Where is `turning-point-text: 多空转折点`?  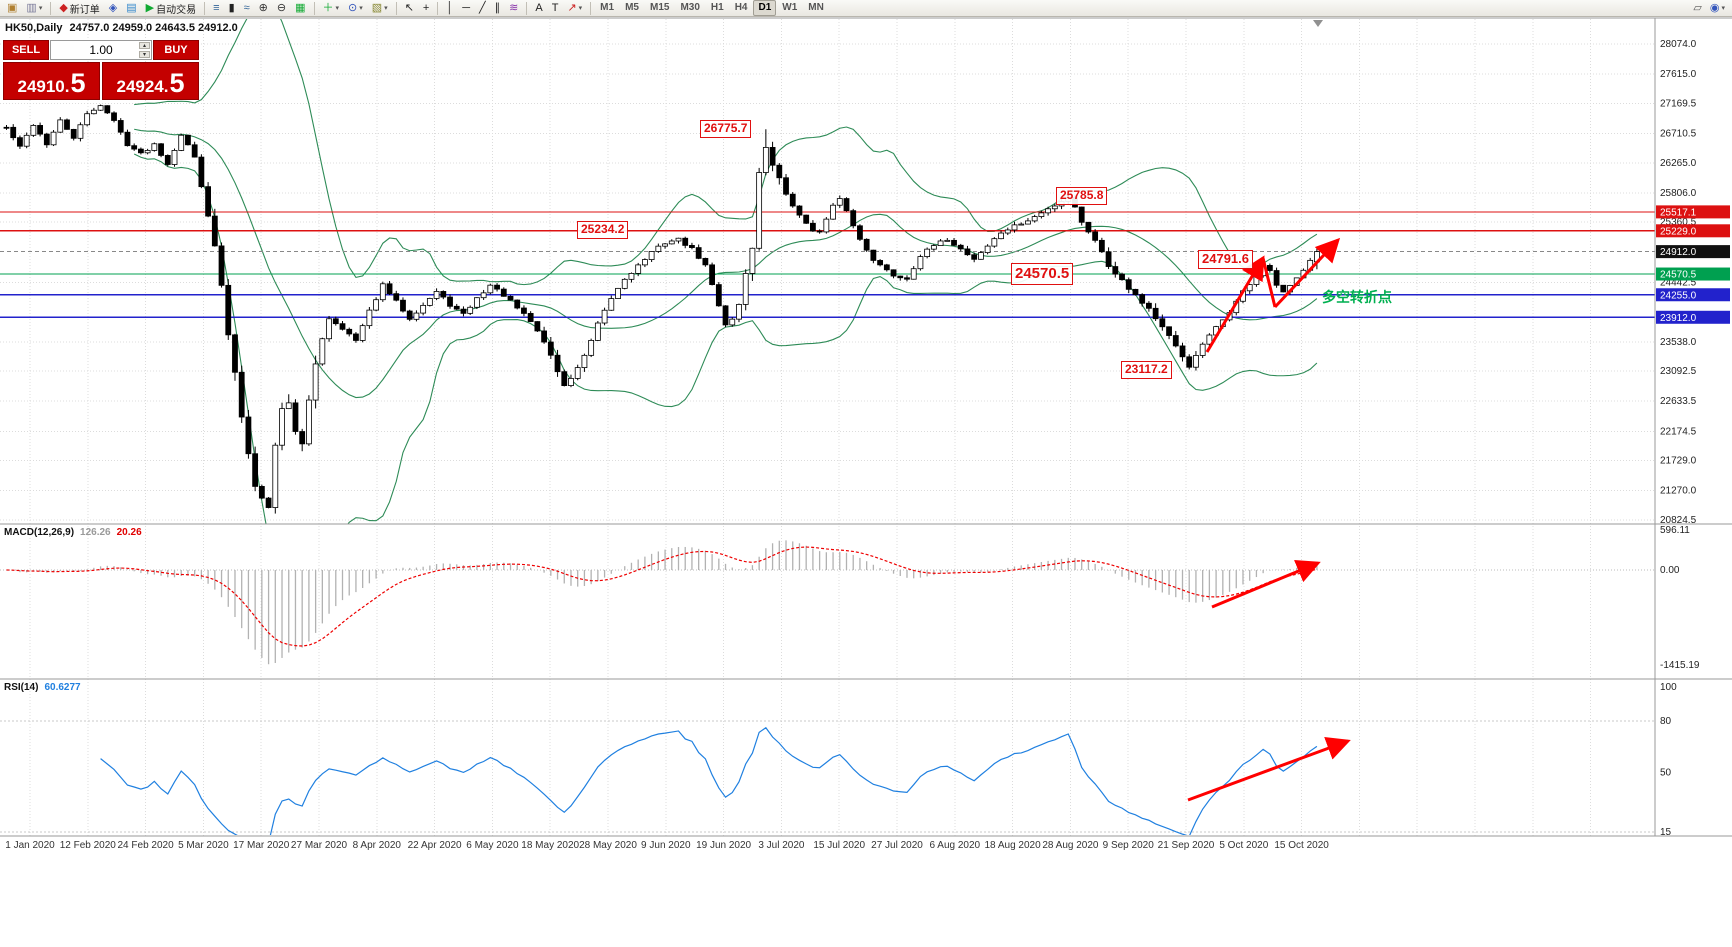
turning-point-text: 多空转折点 is located at coordinates (1357, 297).